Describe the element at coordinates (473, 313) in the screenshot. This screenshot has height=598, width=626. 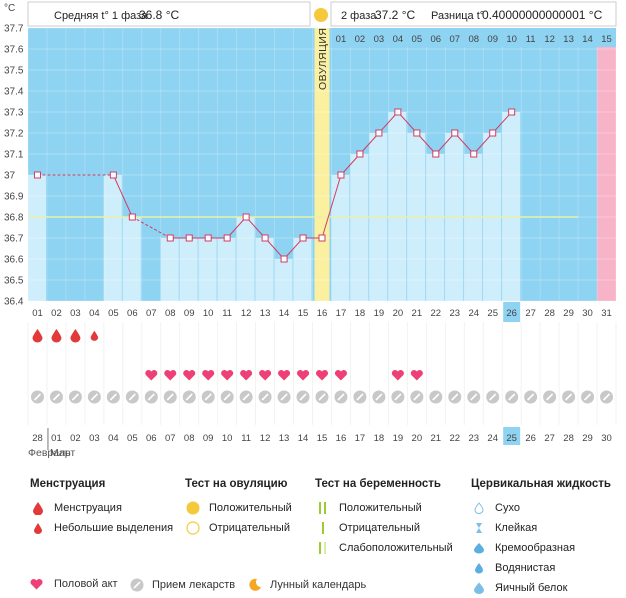
I see `cycle-day-label: 24` at that location.